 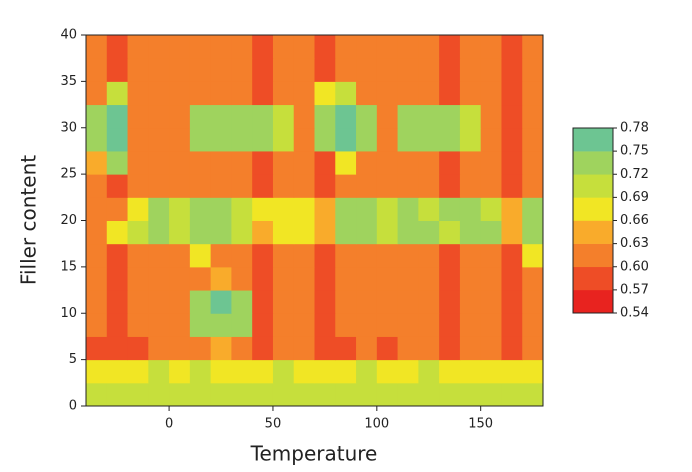 I want to click on y-tick-label: 5, so click(x=73, y=359).